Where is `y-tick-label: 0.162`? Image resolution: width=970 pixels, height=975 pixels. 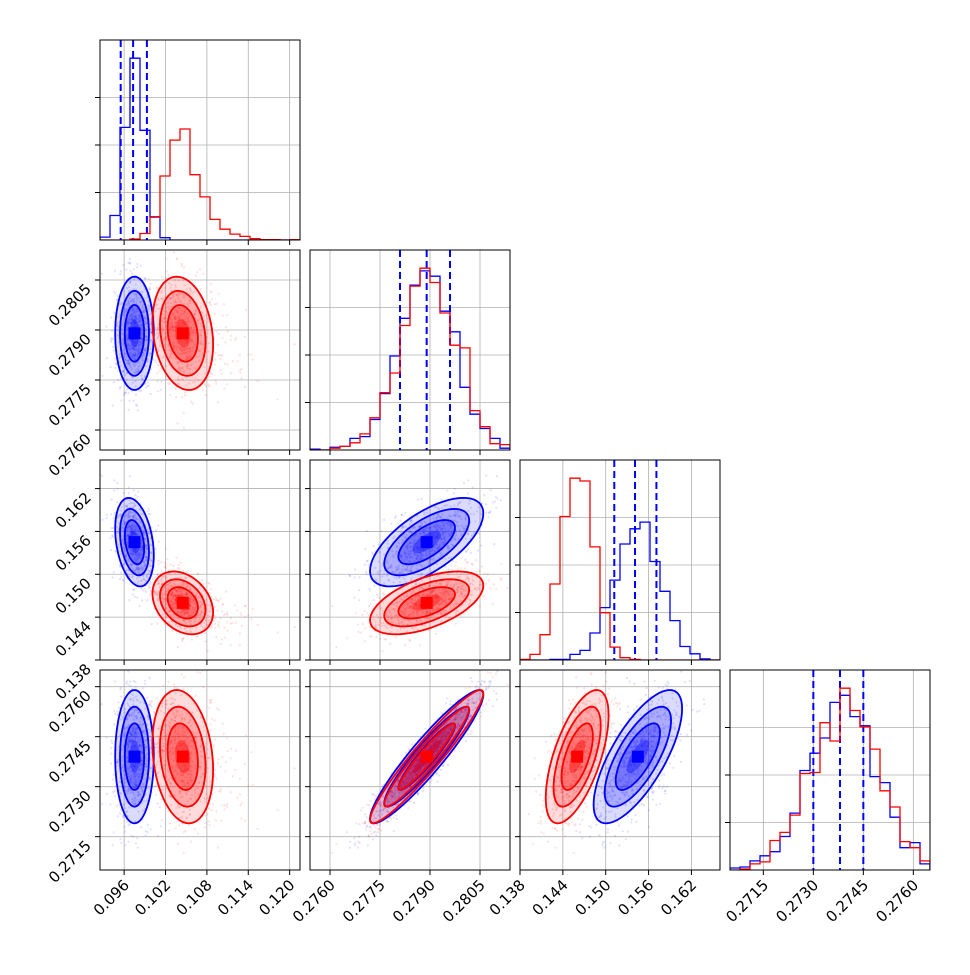 y-tick-label: 0.162 is located at coordinates (73, 510).